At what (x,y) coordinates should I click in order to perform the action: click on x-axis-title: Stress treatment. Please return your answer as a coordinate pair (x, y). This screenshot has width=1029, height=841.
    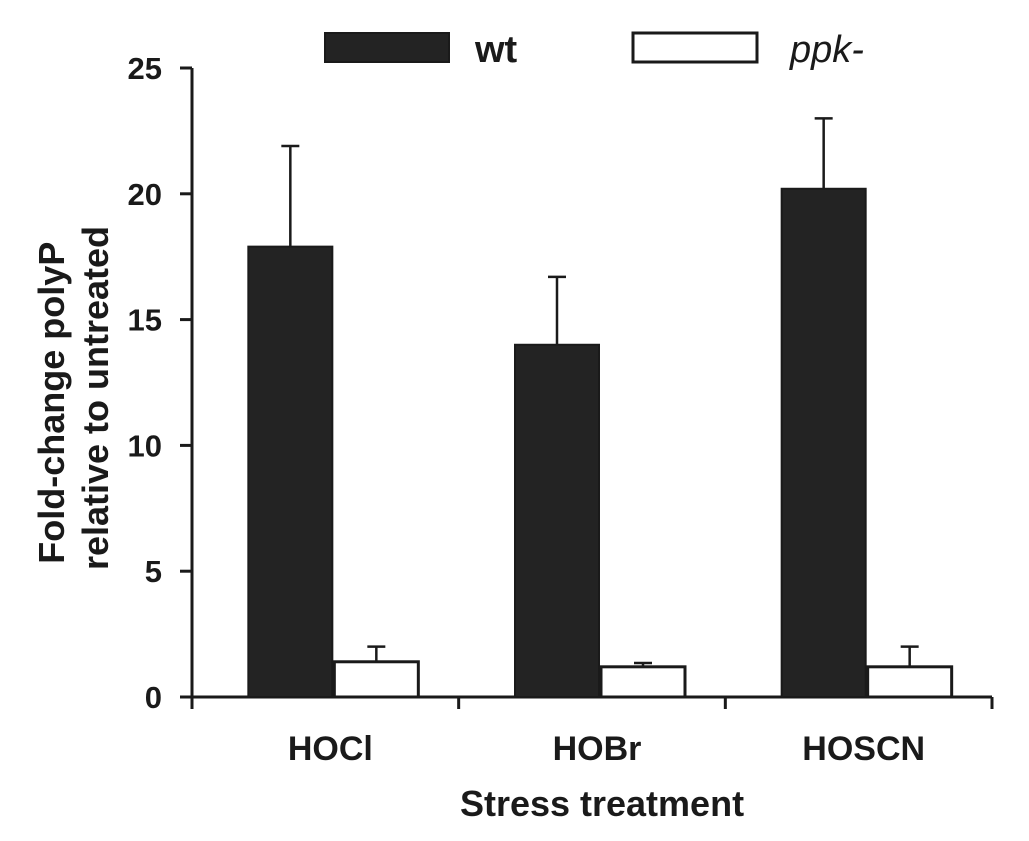
    Looking at the image, I should click on (602, 803).